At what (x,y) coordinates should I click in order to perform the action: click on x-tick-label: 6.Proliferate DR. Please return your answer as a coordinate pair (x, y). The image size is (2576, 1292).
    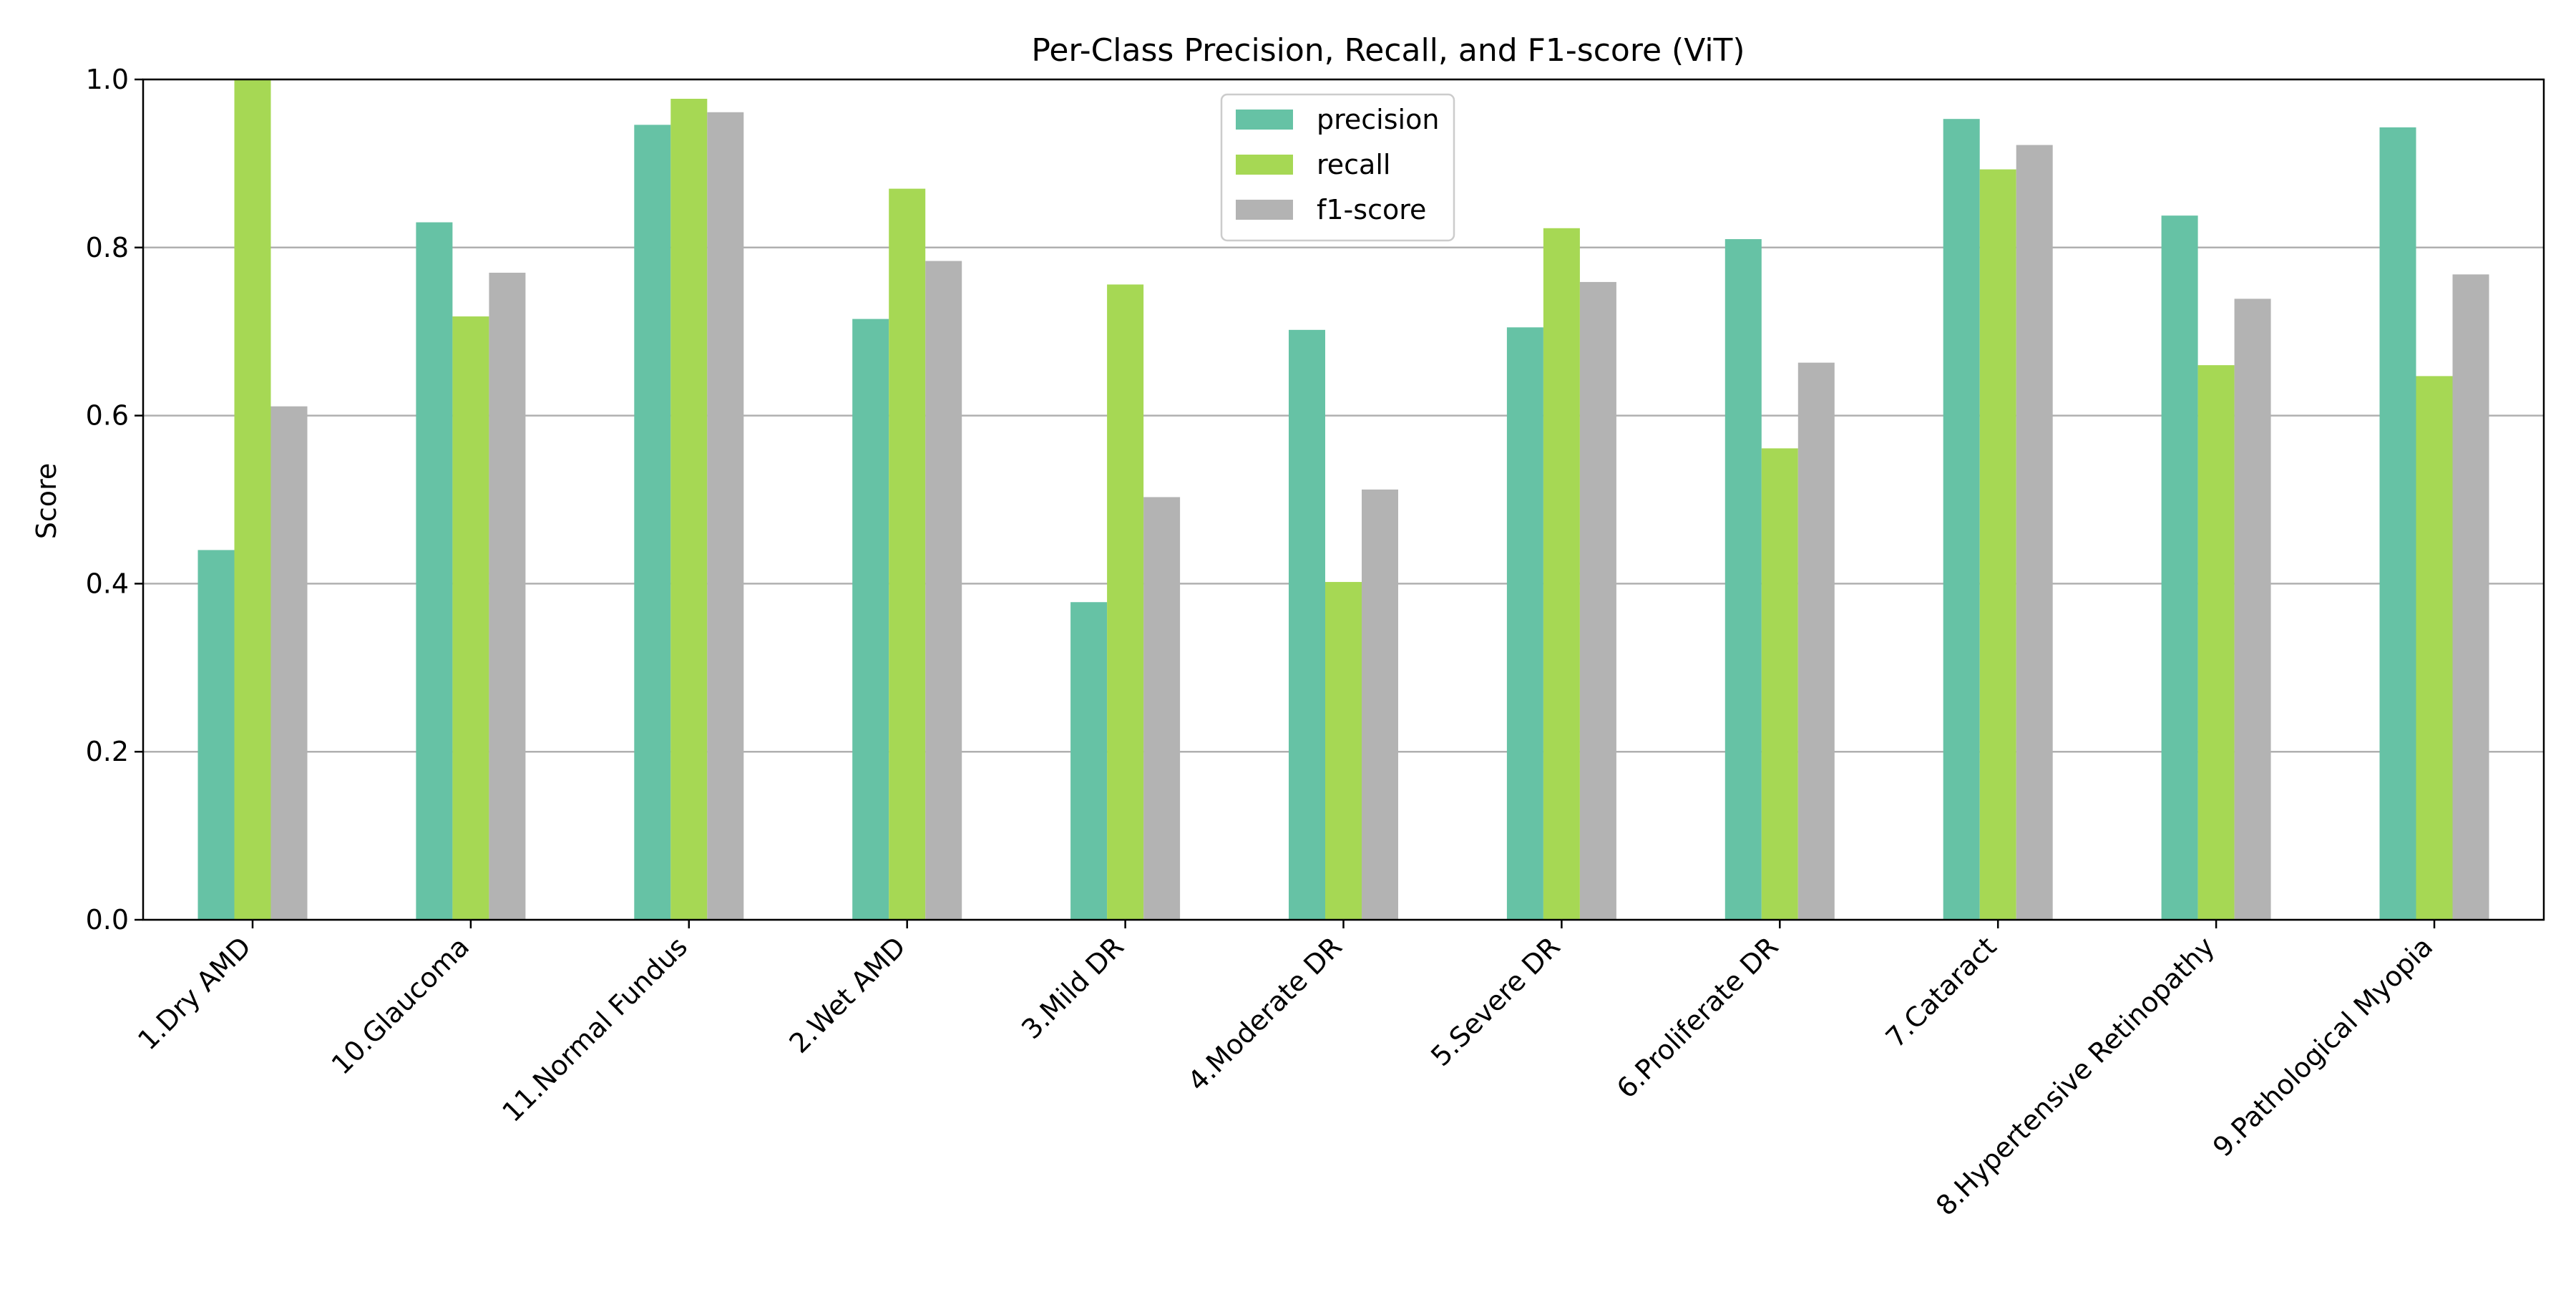
    Looking at the image, I should click on (1698, 1017).